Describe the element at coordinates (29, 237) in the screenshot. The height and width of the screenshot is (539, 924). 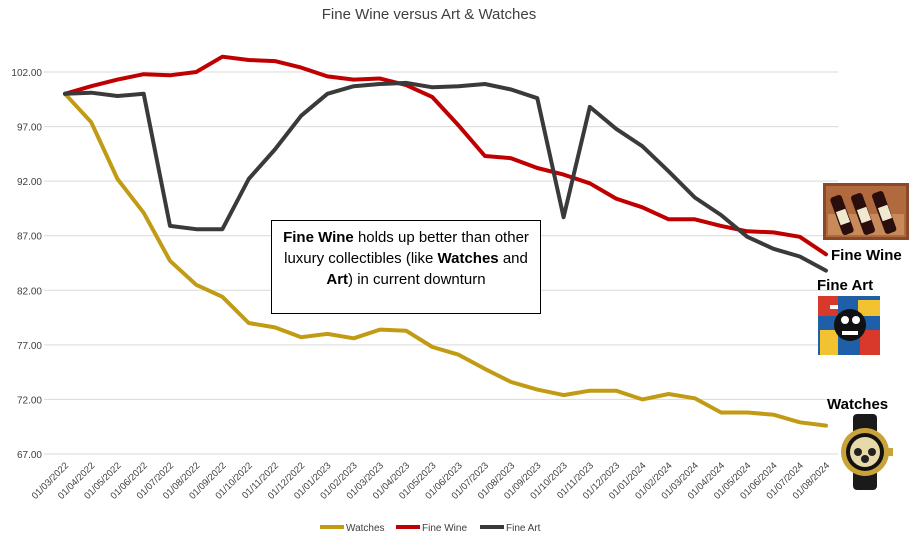
I see `y-tick-label: 87.00` at that location.